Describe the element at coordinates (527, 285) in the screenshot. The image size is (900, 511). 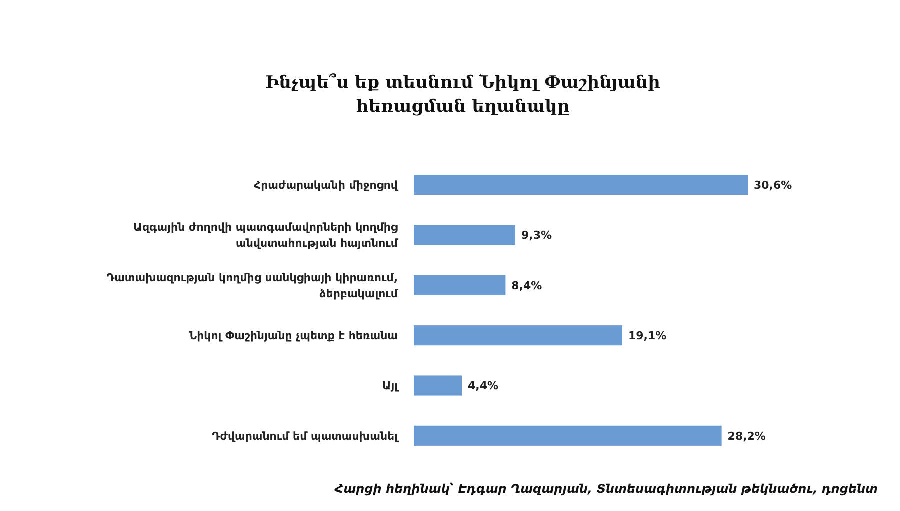
I see `data-label: 8,4%` at that location.